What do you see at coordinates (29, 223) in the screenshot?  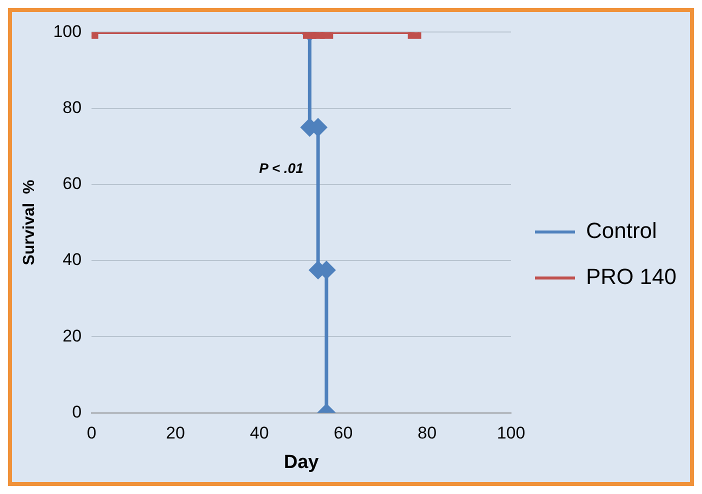 I see `y-axis-title: Survival %` at bounding box center [29, 223].